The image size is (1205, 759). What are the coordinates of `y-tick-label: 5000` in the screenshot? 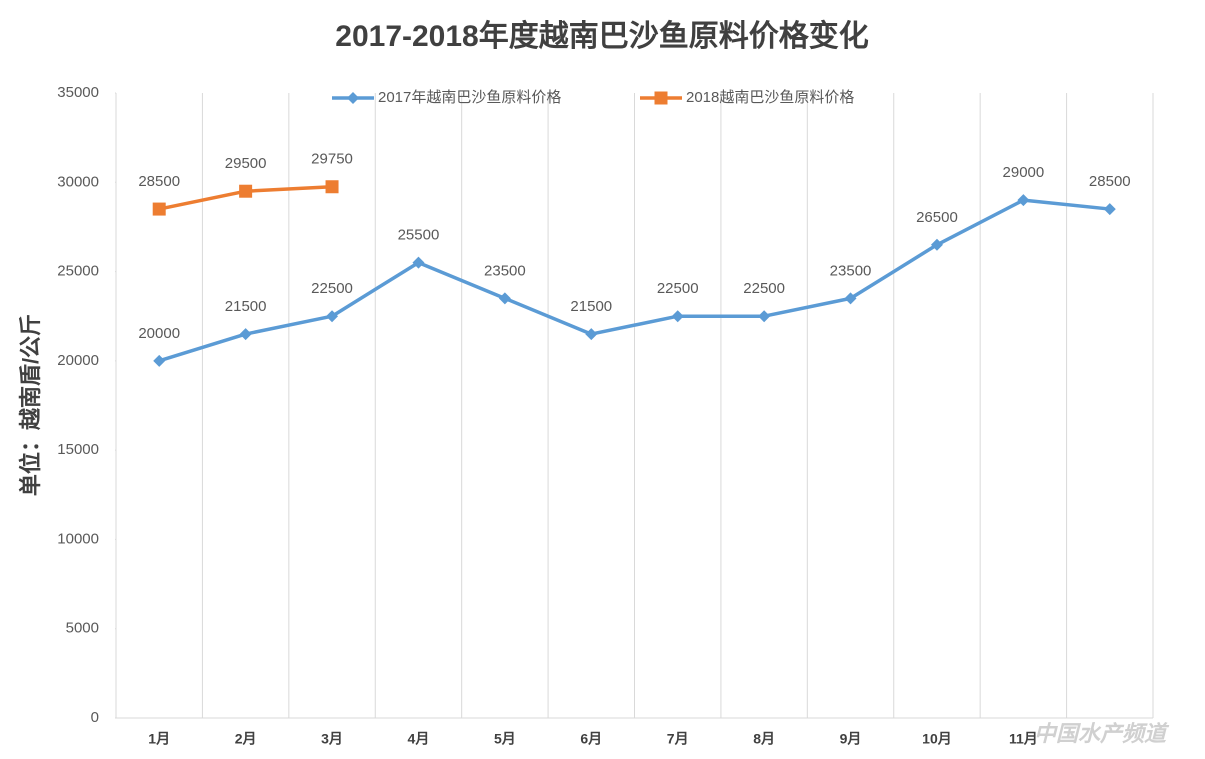 It's located at (82, 628).